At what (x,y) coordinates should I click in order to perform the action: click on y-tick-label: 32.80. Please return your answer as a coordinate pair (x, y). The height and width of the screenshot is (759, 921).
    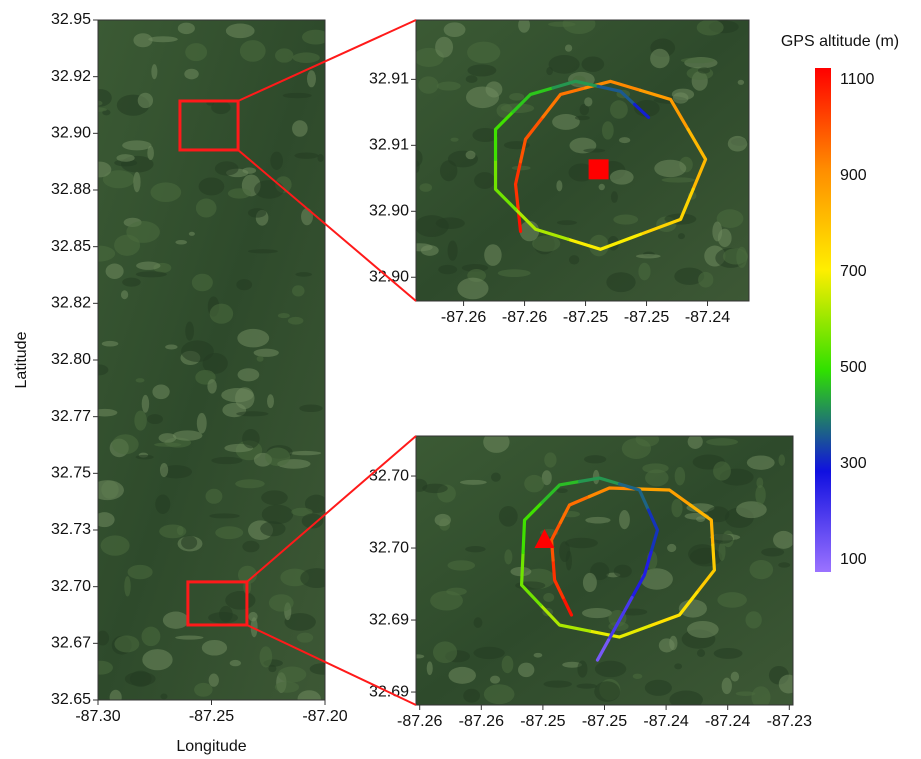
    Looking at the image, I should click on (71, 359).